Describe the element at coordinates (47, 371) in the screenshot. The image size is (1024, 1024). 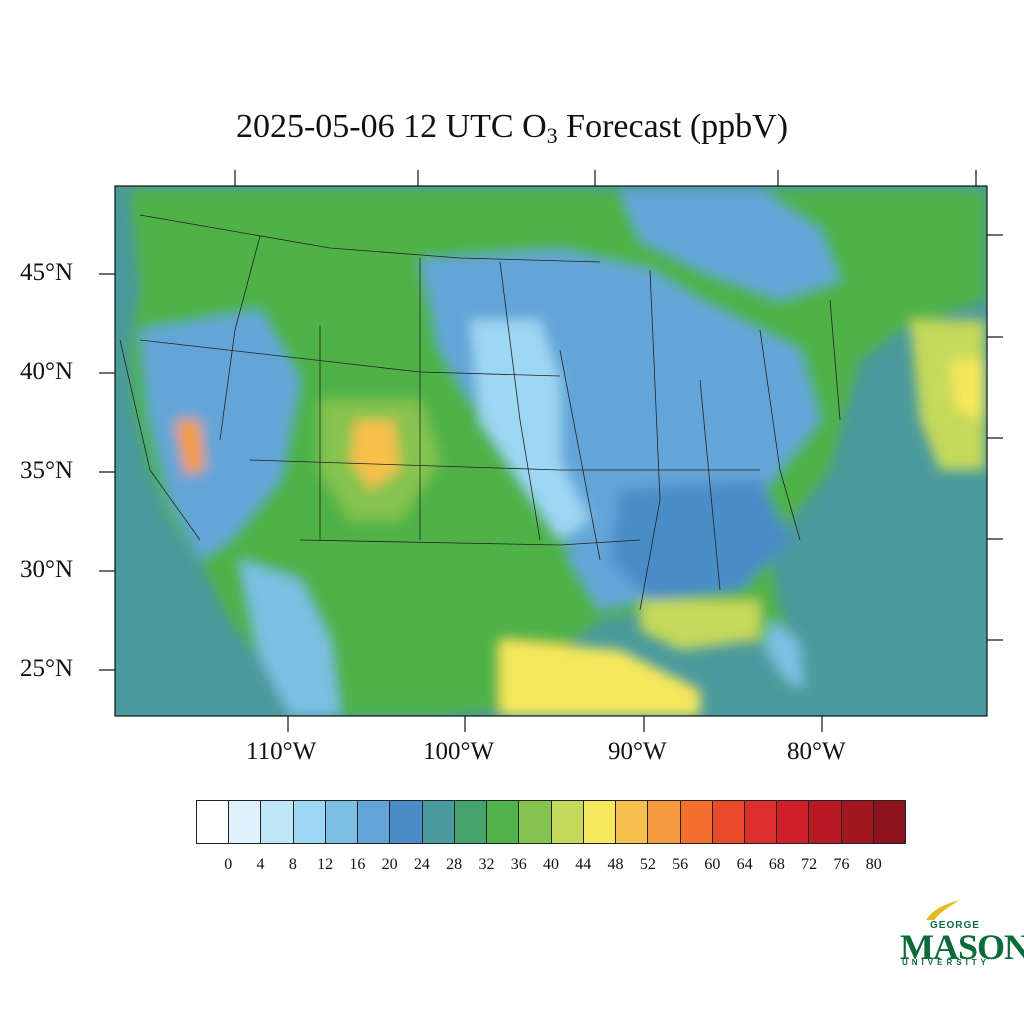
I see `lat-label-40: 40°N` at that location.